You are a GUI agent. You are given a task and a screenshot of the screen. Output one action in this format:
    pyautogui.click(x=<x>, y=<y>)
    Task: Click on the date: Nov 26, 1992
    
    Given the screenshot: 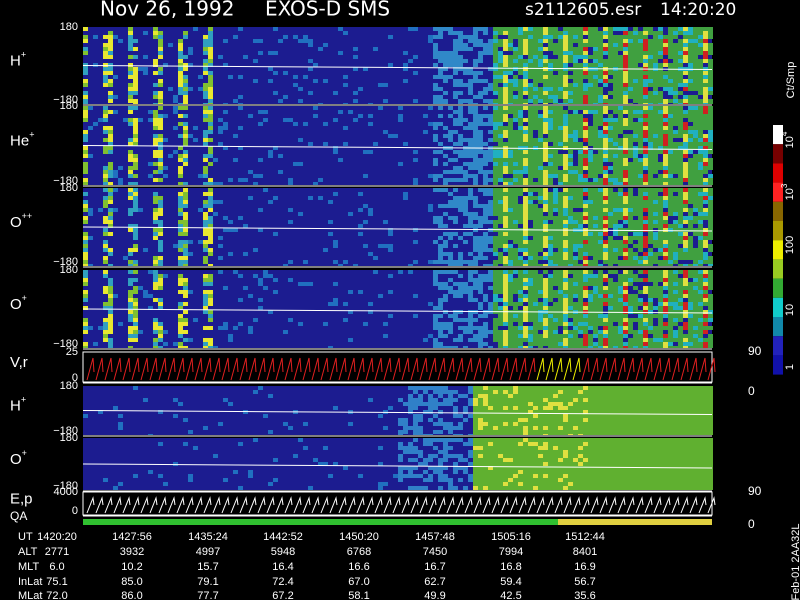 What is the action you would take?
    pyautogui.click(x=167, y=10)
    